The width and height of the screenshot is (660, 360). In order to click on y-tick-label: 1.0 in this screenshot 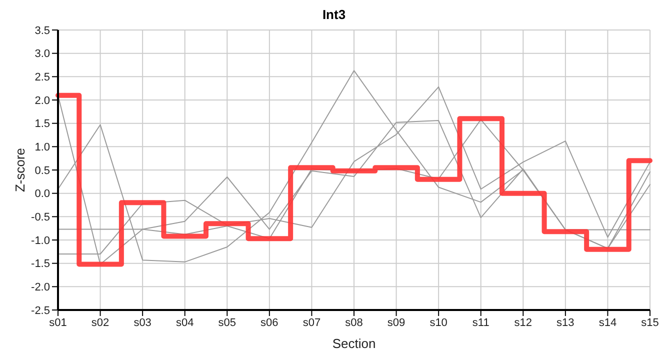, I will do `click(42, 148)`.